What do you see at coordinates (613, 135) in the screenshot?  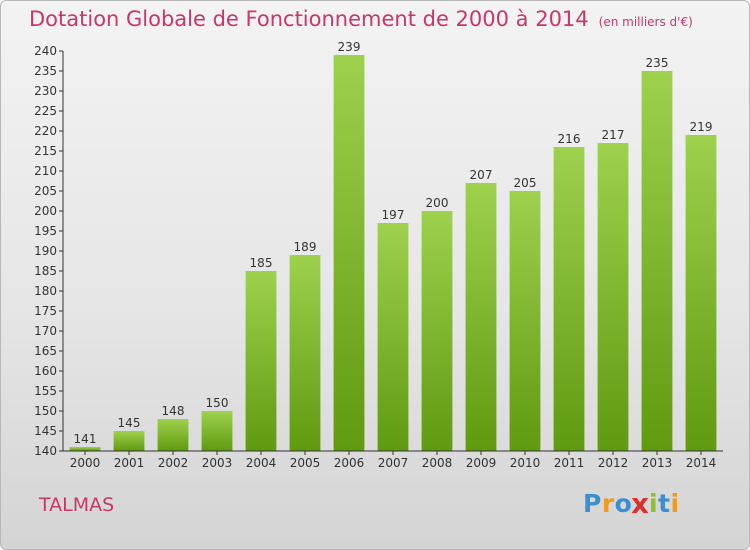 I see `data-label-2012: 217` at bounding box center [613, 135].